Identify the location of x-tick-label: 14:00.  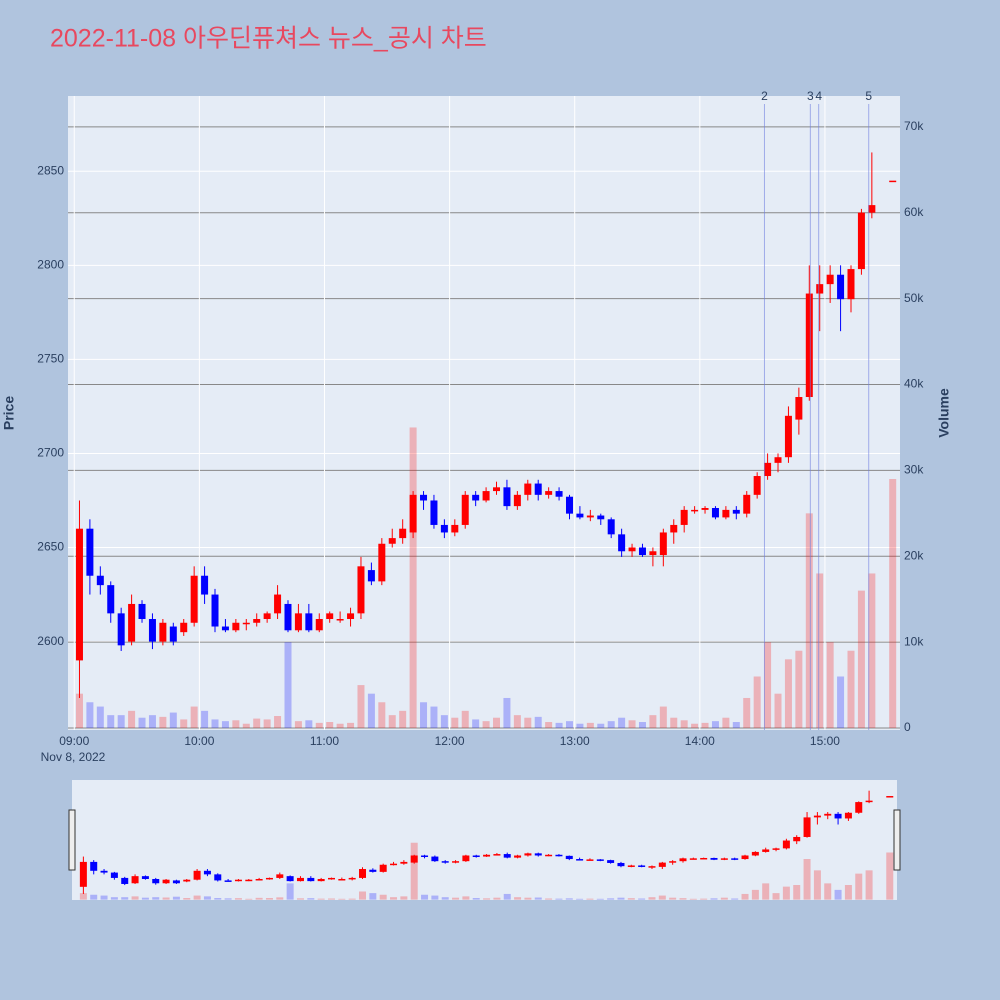
(700, 741).